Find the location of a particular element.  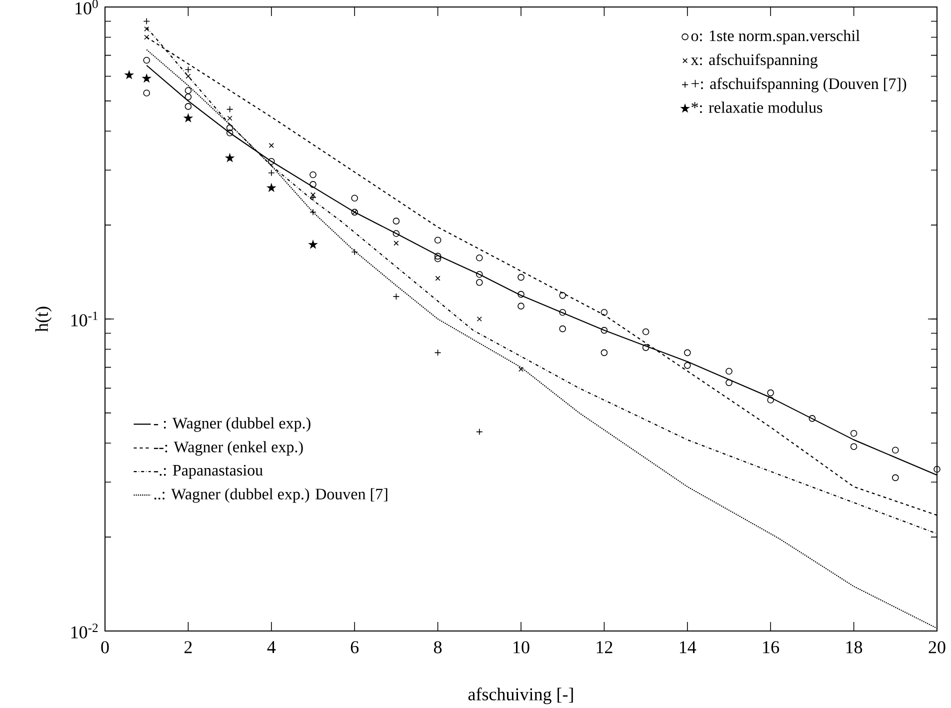

x-tick-label: 10 is located at coordinates (522, 647).